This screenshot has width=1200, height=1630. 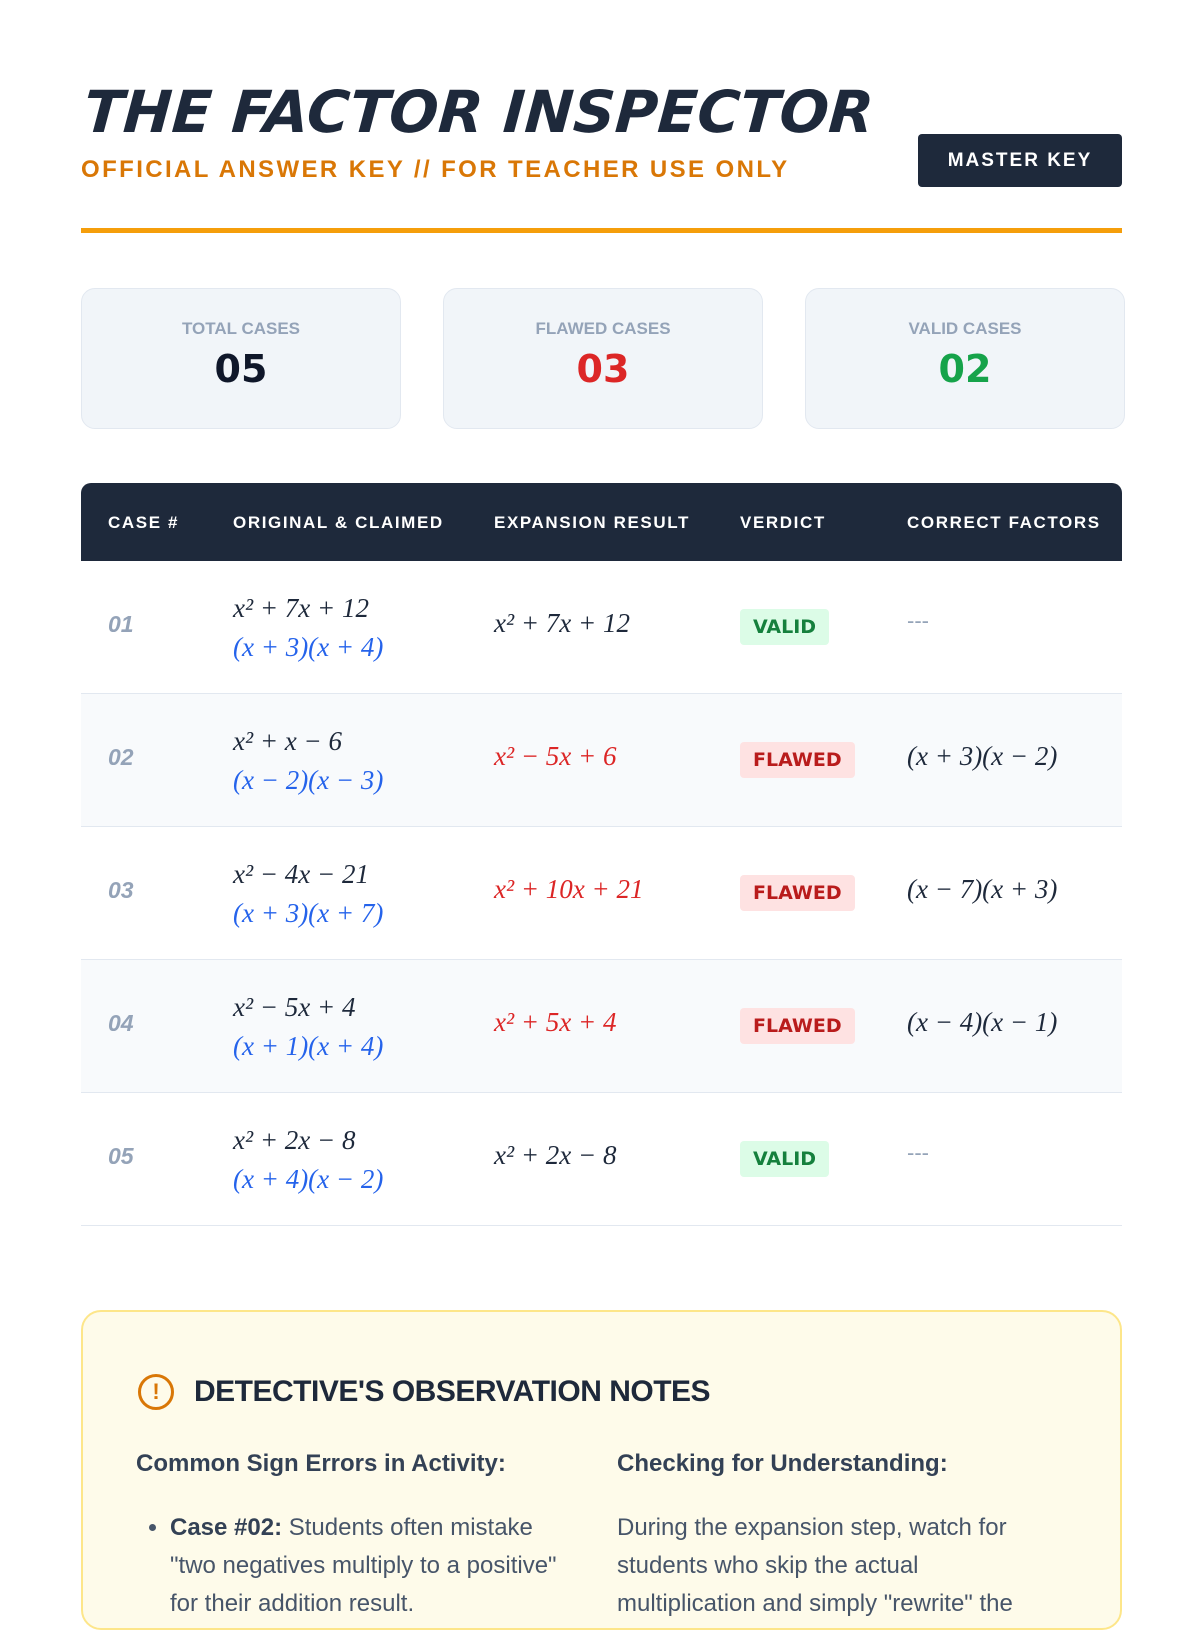 What do you see at coordinates (783, 522) in the screenshot?
I see `column-header-verdict: VERDICT` at bounding box center [783, 522].